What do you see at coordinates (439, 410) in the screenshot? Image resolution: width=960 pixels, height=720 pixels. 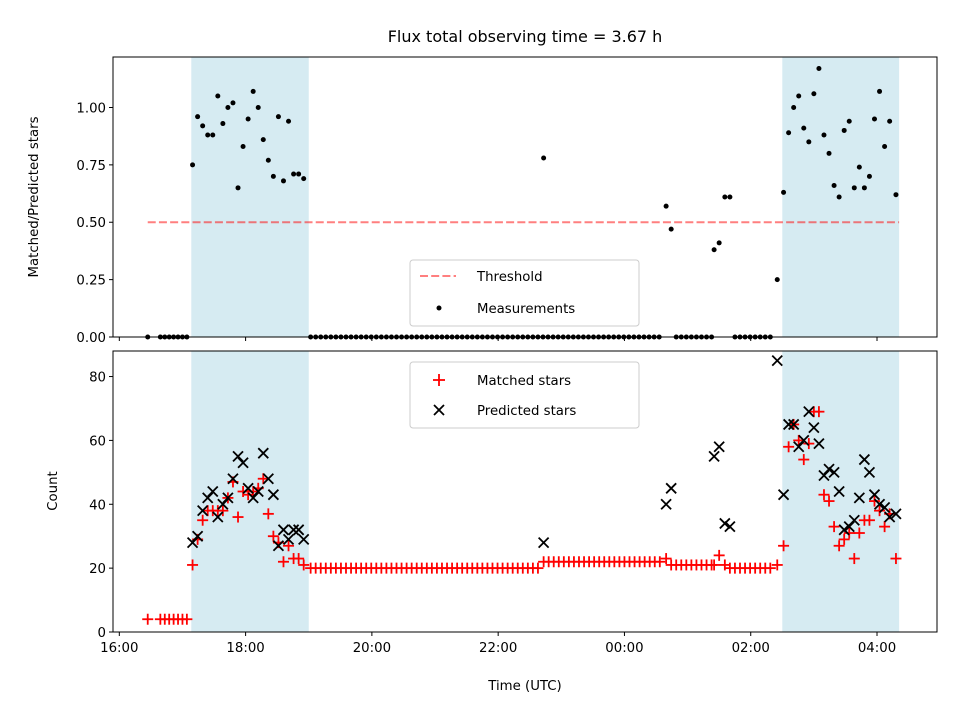 I see `legend-predicted-swatch` at bounding box center [439, 410].